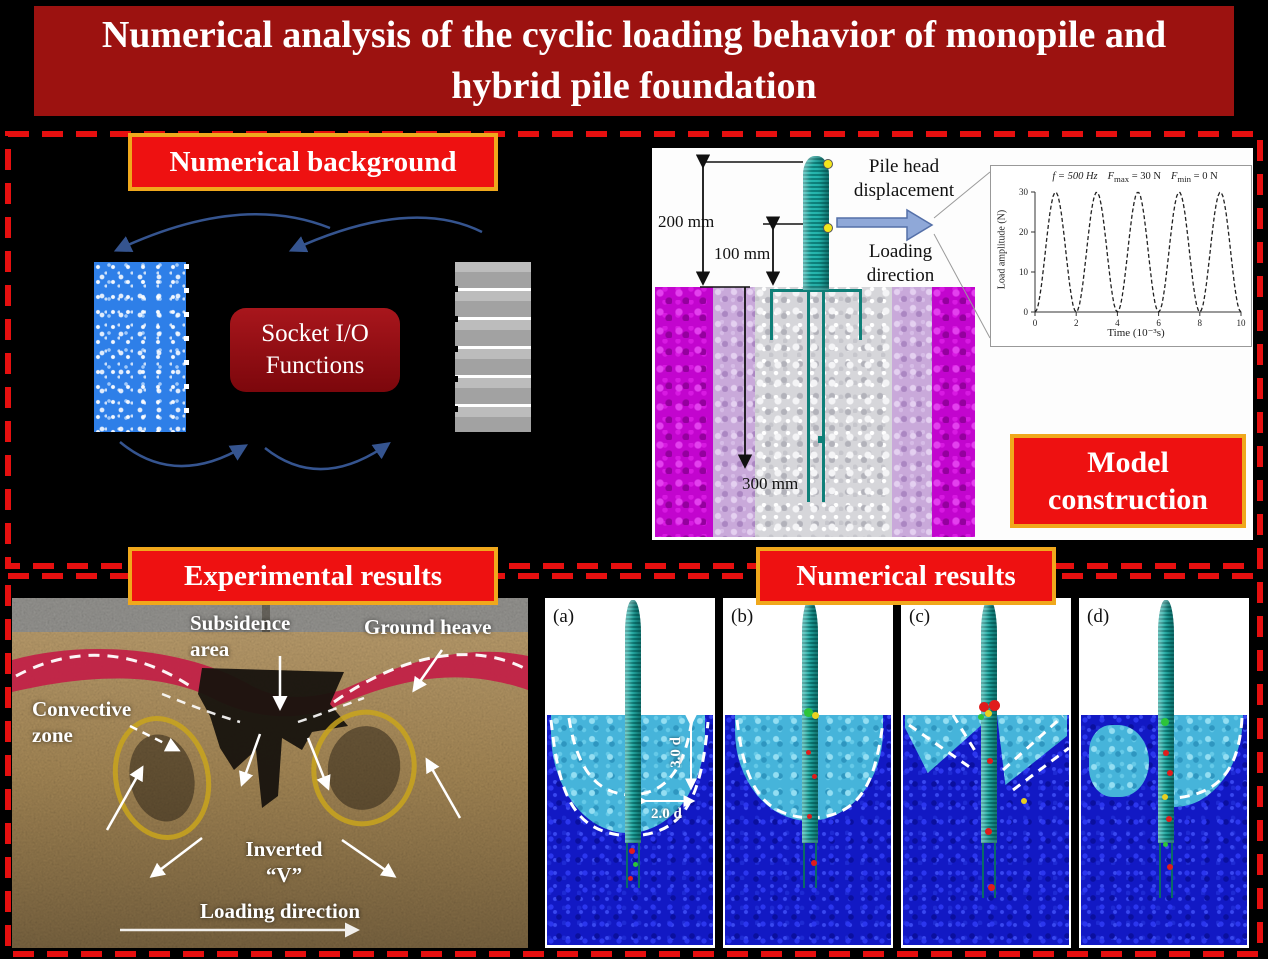  What do you see at coordinates (995, 870) in the screenshot?
I see `panel-c-pile-line-right` at bounding box center [995, 870].